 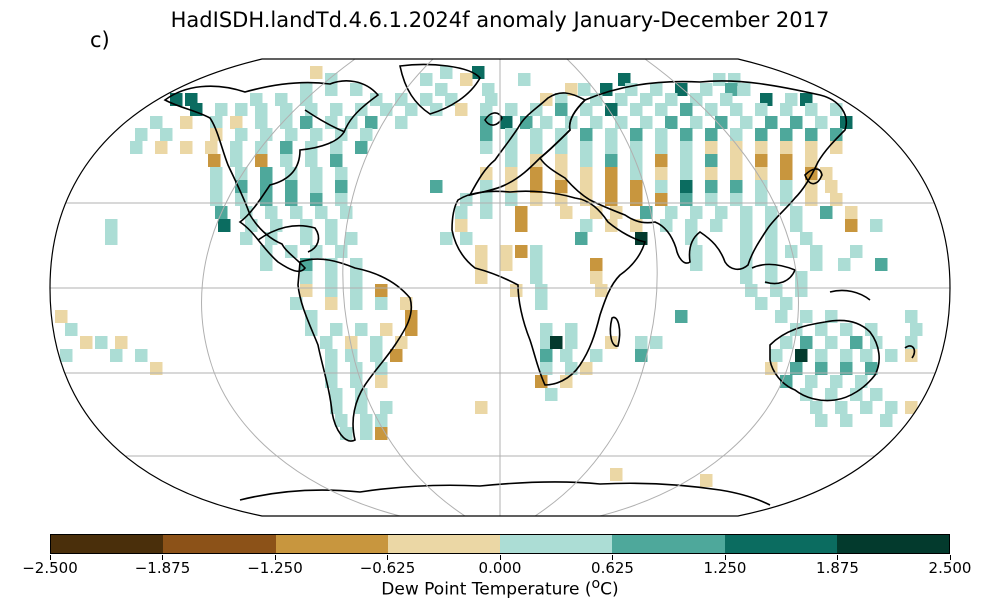 What do you see at coordinates (486, 589) in the screenshot?
I see `colorbar-label-pre: Dew Point Temperature (` at bounding box center [486, 589].